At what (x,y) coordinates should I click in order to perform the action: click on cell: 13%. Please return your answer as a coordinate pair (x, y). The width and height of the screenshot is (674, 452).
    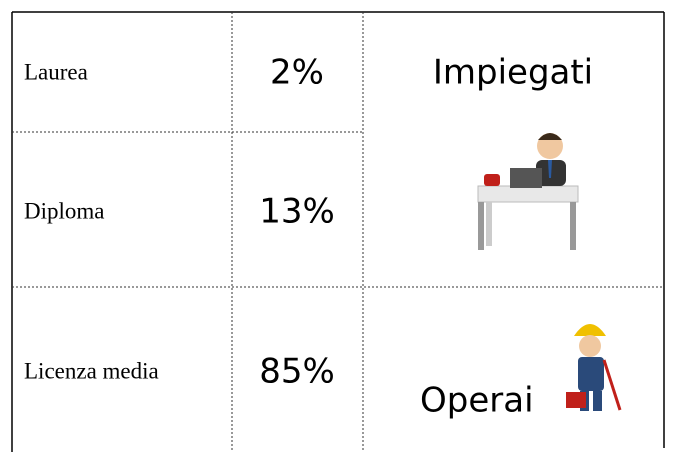
    Looking at the image, I should click on (297, 212).